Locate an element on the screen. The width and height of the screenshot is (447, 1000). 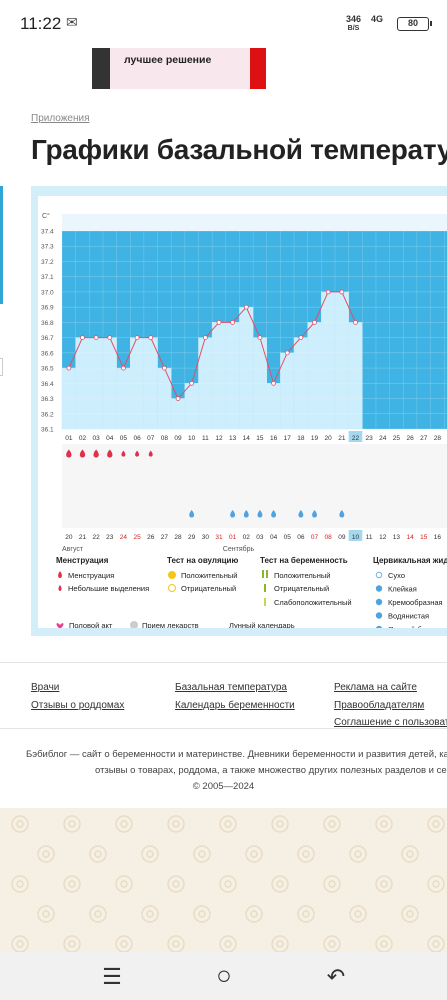
footer-link-user-agreement: Соглашение с пользовате is located at coordinates (390, 722).